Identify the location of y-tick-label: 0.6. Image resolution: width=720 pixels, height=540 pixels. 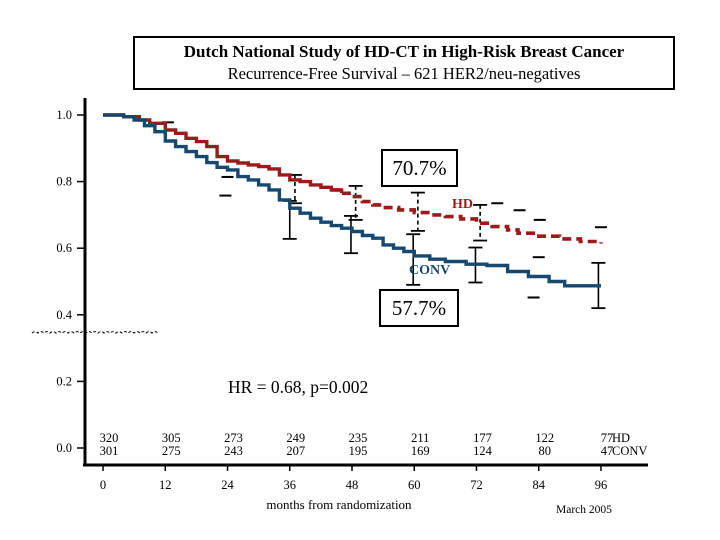
(64, 248).